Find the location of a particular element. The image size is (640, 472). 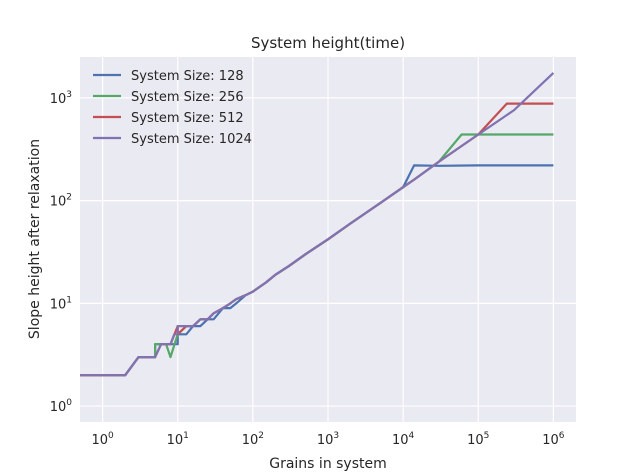

legend-label-3: System Size: 512 is located at coordinates (187, 118).